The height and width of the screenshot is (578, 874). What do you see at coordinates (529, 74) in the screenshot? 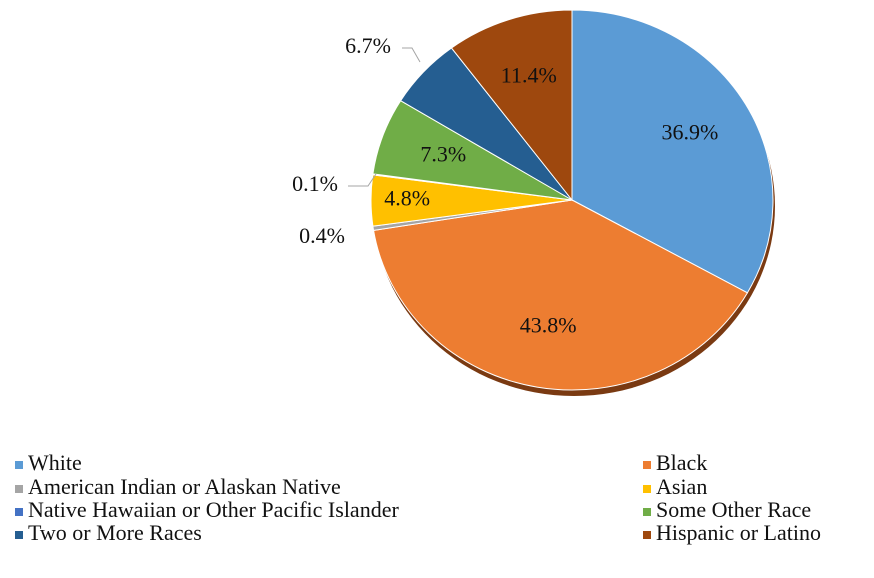
I see `data-label: 11.4%` at bounding box center [529, 74].